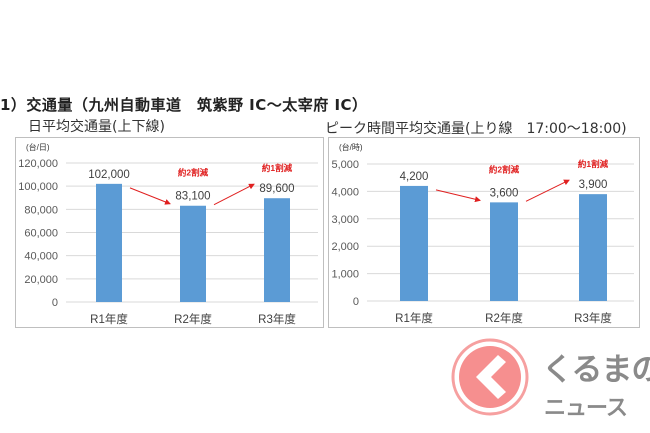 The height and width of the screenshot is (433, 650). What do you see at coordinates (41, 234) in the screenshot?
I see `y-tick-label: 60,000` at bounding box center [41, 234].